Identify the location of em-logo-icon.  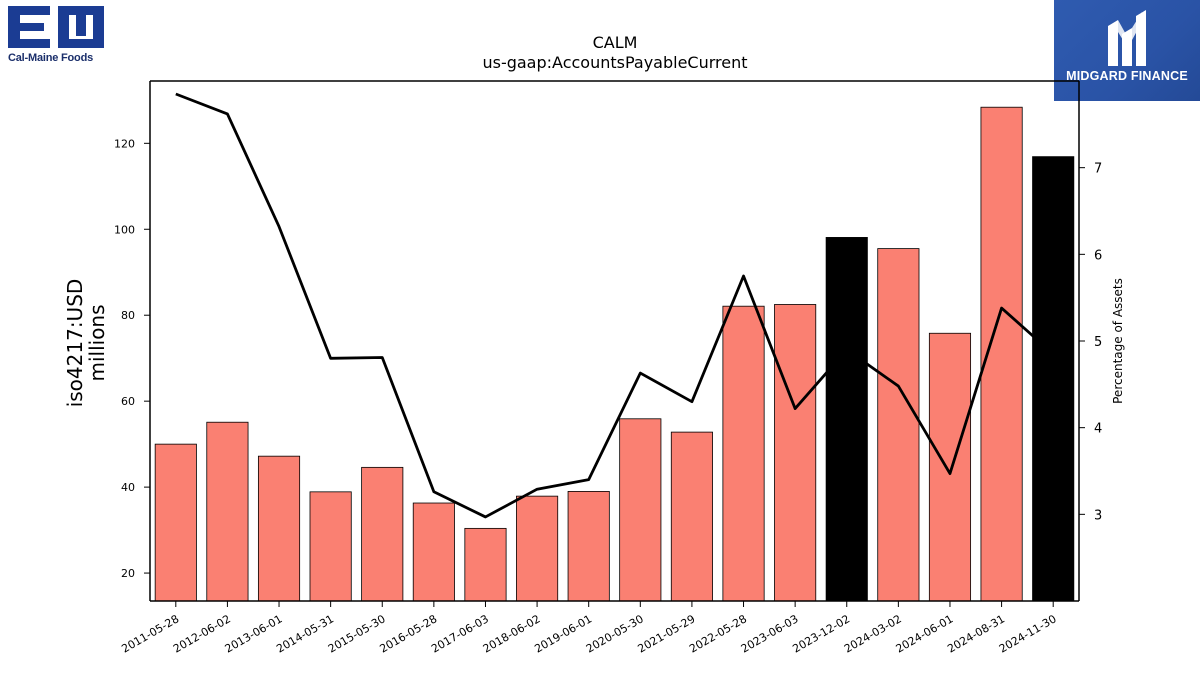
(56, 27).